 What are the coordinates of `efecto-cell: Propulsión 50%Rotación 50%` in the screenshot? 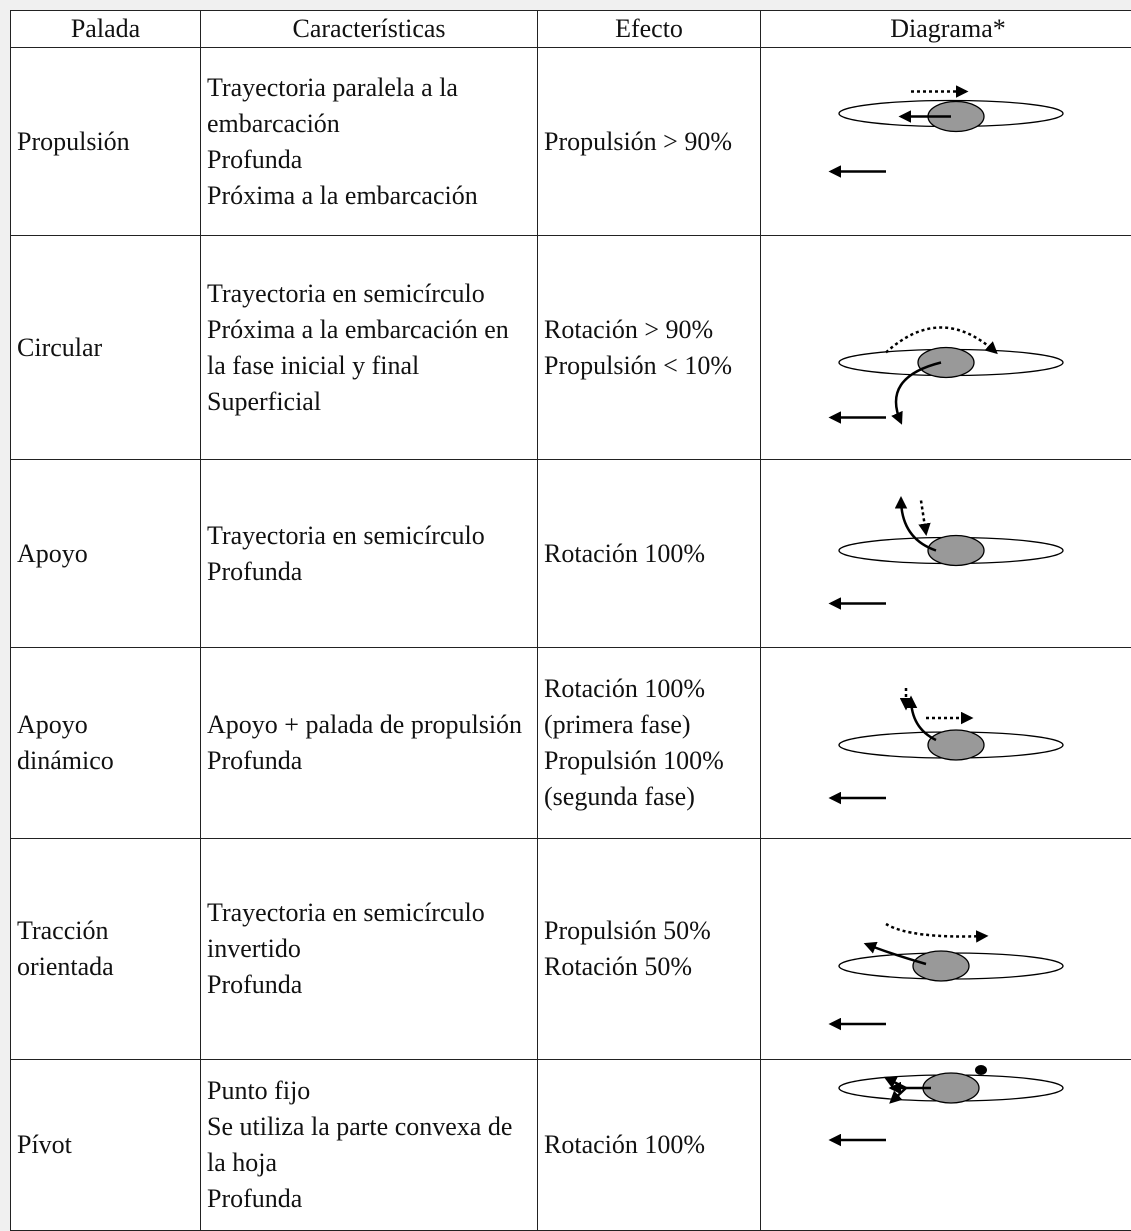 It's located at (649, 949).